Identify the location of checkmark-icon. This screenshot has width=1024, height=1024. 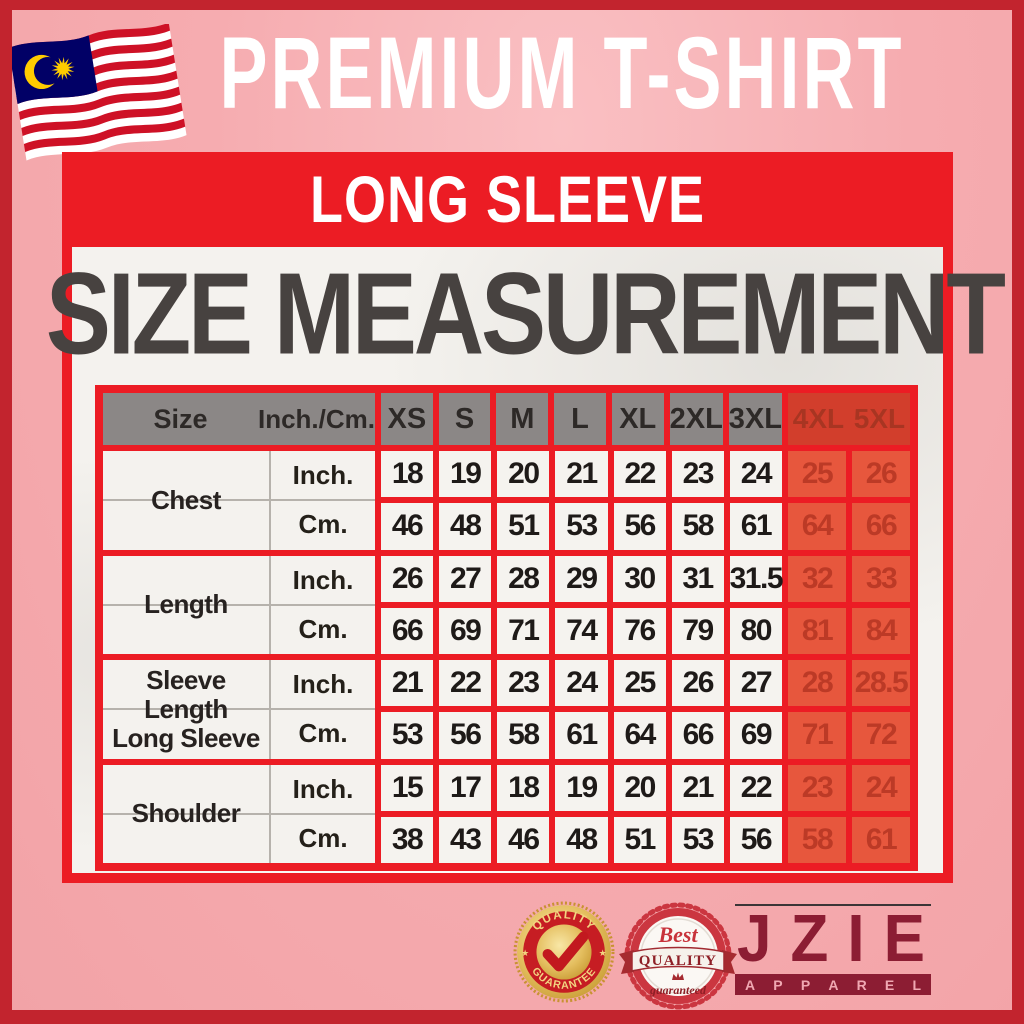
(565, 951).